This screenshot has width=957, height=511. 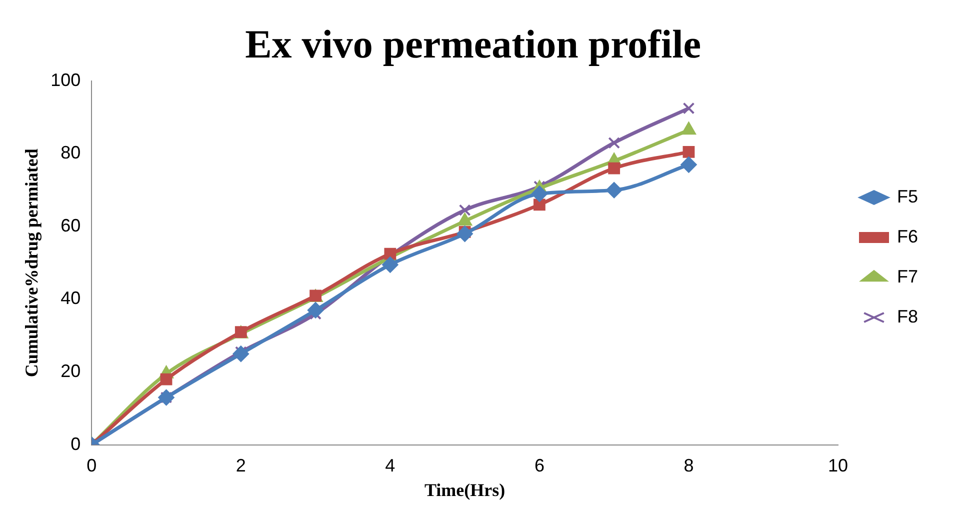 I want to click on y-tick-label: 20, so click(x=70, y=371).